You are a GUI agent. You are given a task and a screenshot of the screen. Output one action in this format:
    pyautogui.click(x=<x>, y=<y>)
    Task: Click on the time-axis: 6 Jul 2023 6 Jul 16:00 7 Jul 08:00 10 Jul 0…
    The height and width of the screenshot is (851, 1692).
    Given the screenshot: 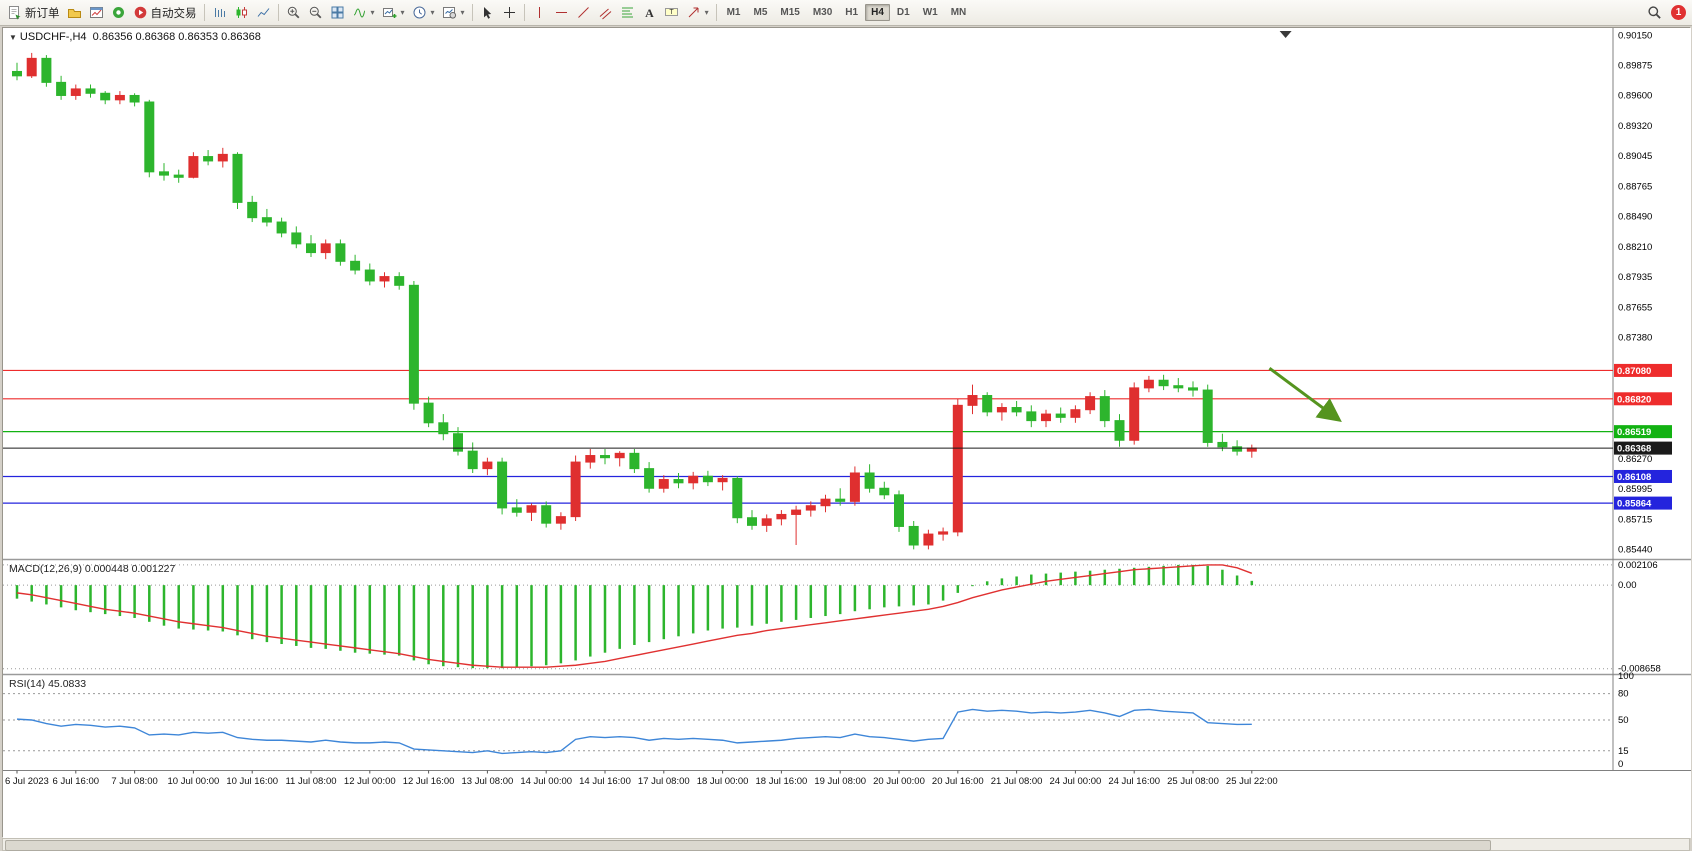 What is the action you would take?
    pyautogui.click(x=641, y=778)
    